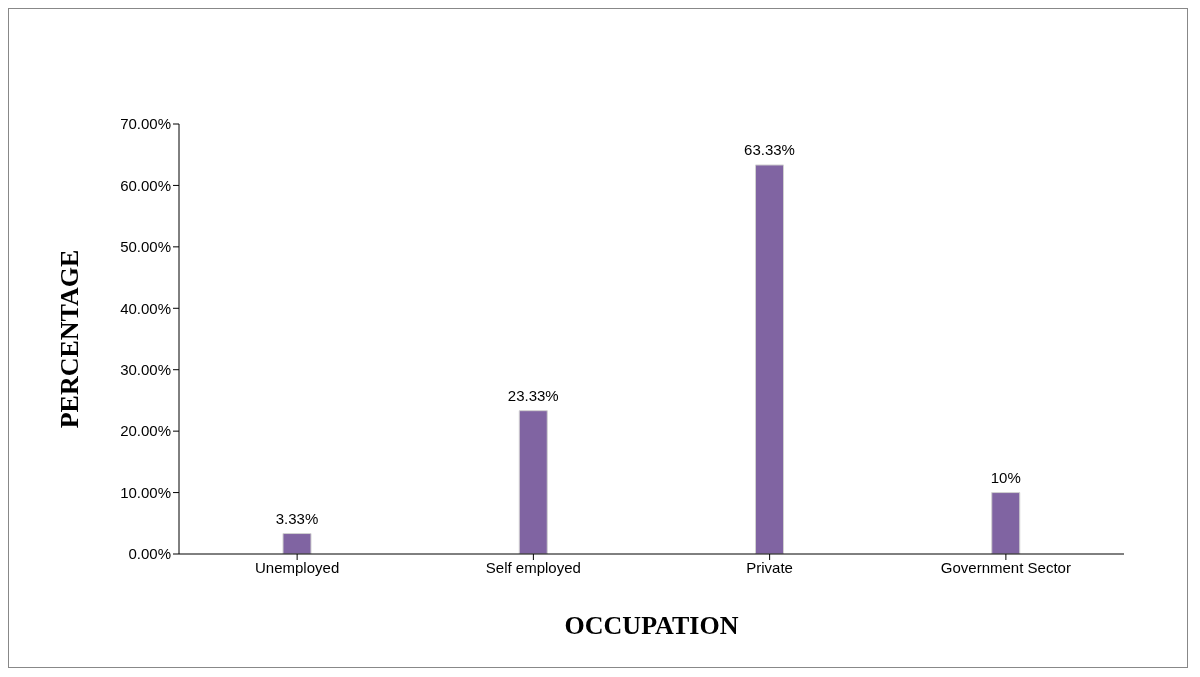 The image size is (1200, 677). What do you see at coordinates (145, 247) in the screenshot?
I see `y-tick-label: 50.00%` at bounding box center [145, 247].